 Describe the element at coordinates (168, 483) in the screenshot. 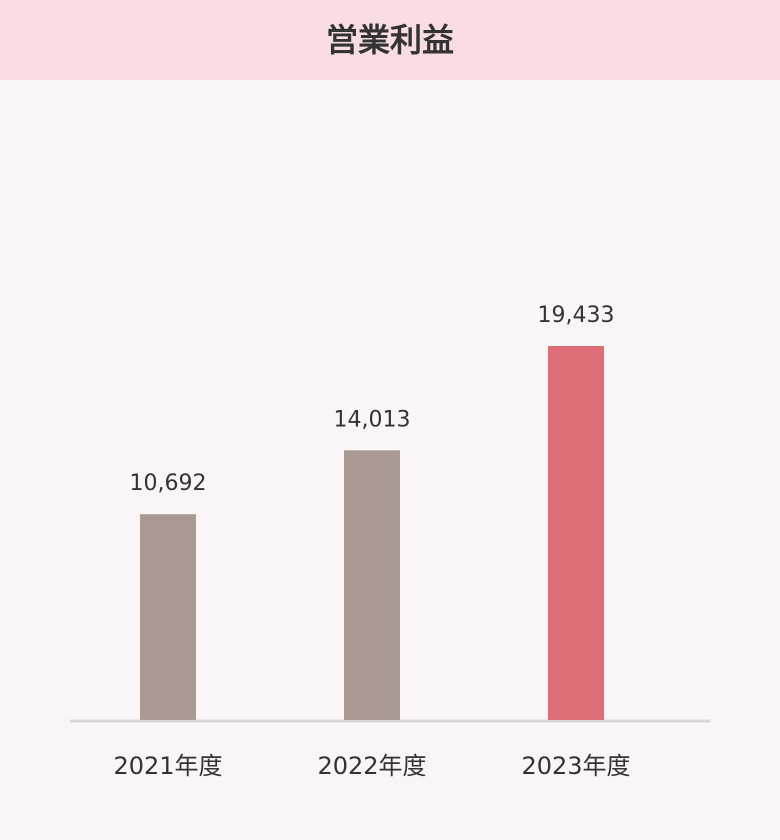

I see `value-label: 10,692` at that location.